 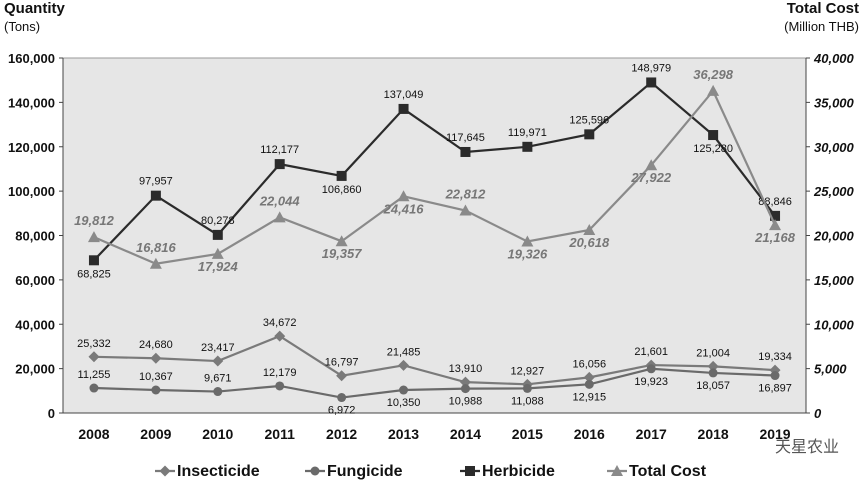 What do you see at coordinates (434, 360) in the screenshot?
I see `insecticide-line` at bounding box center [434, 360].